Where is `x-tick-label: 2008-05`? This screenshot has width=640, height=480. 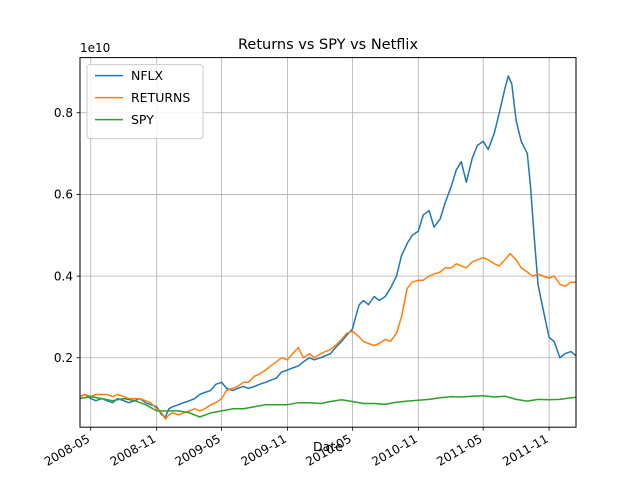
x-tick-label: 2008-05 is located at coordinates (67, 450).